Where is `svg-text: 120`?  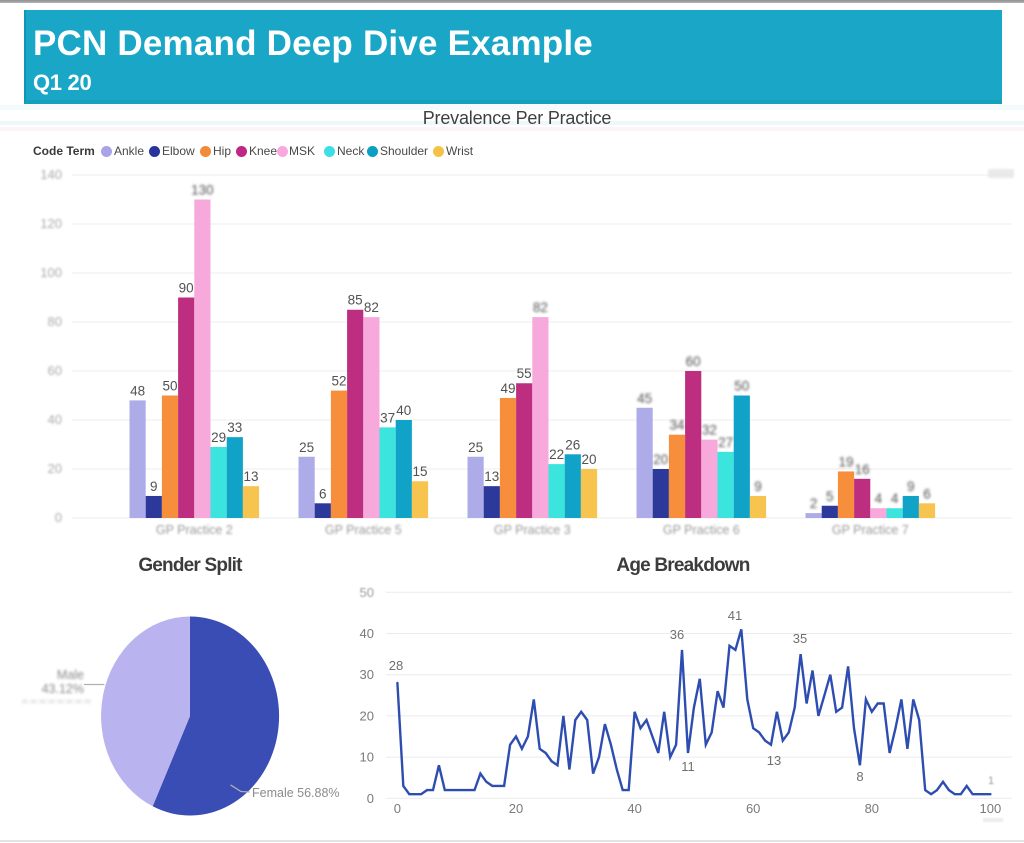 svg-text: 120 is located at coordinates (51, 223).